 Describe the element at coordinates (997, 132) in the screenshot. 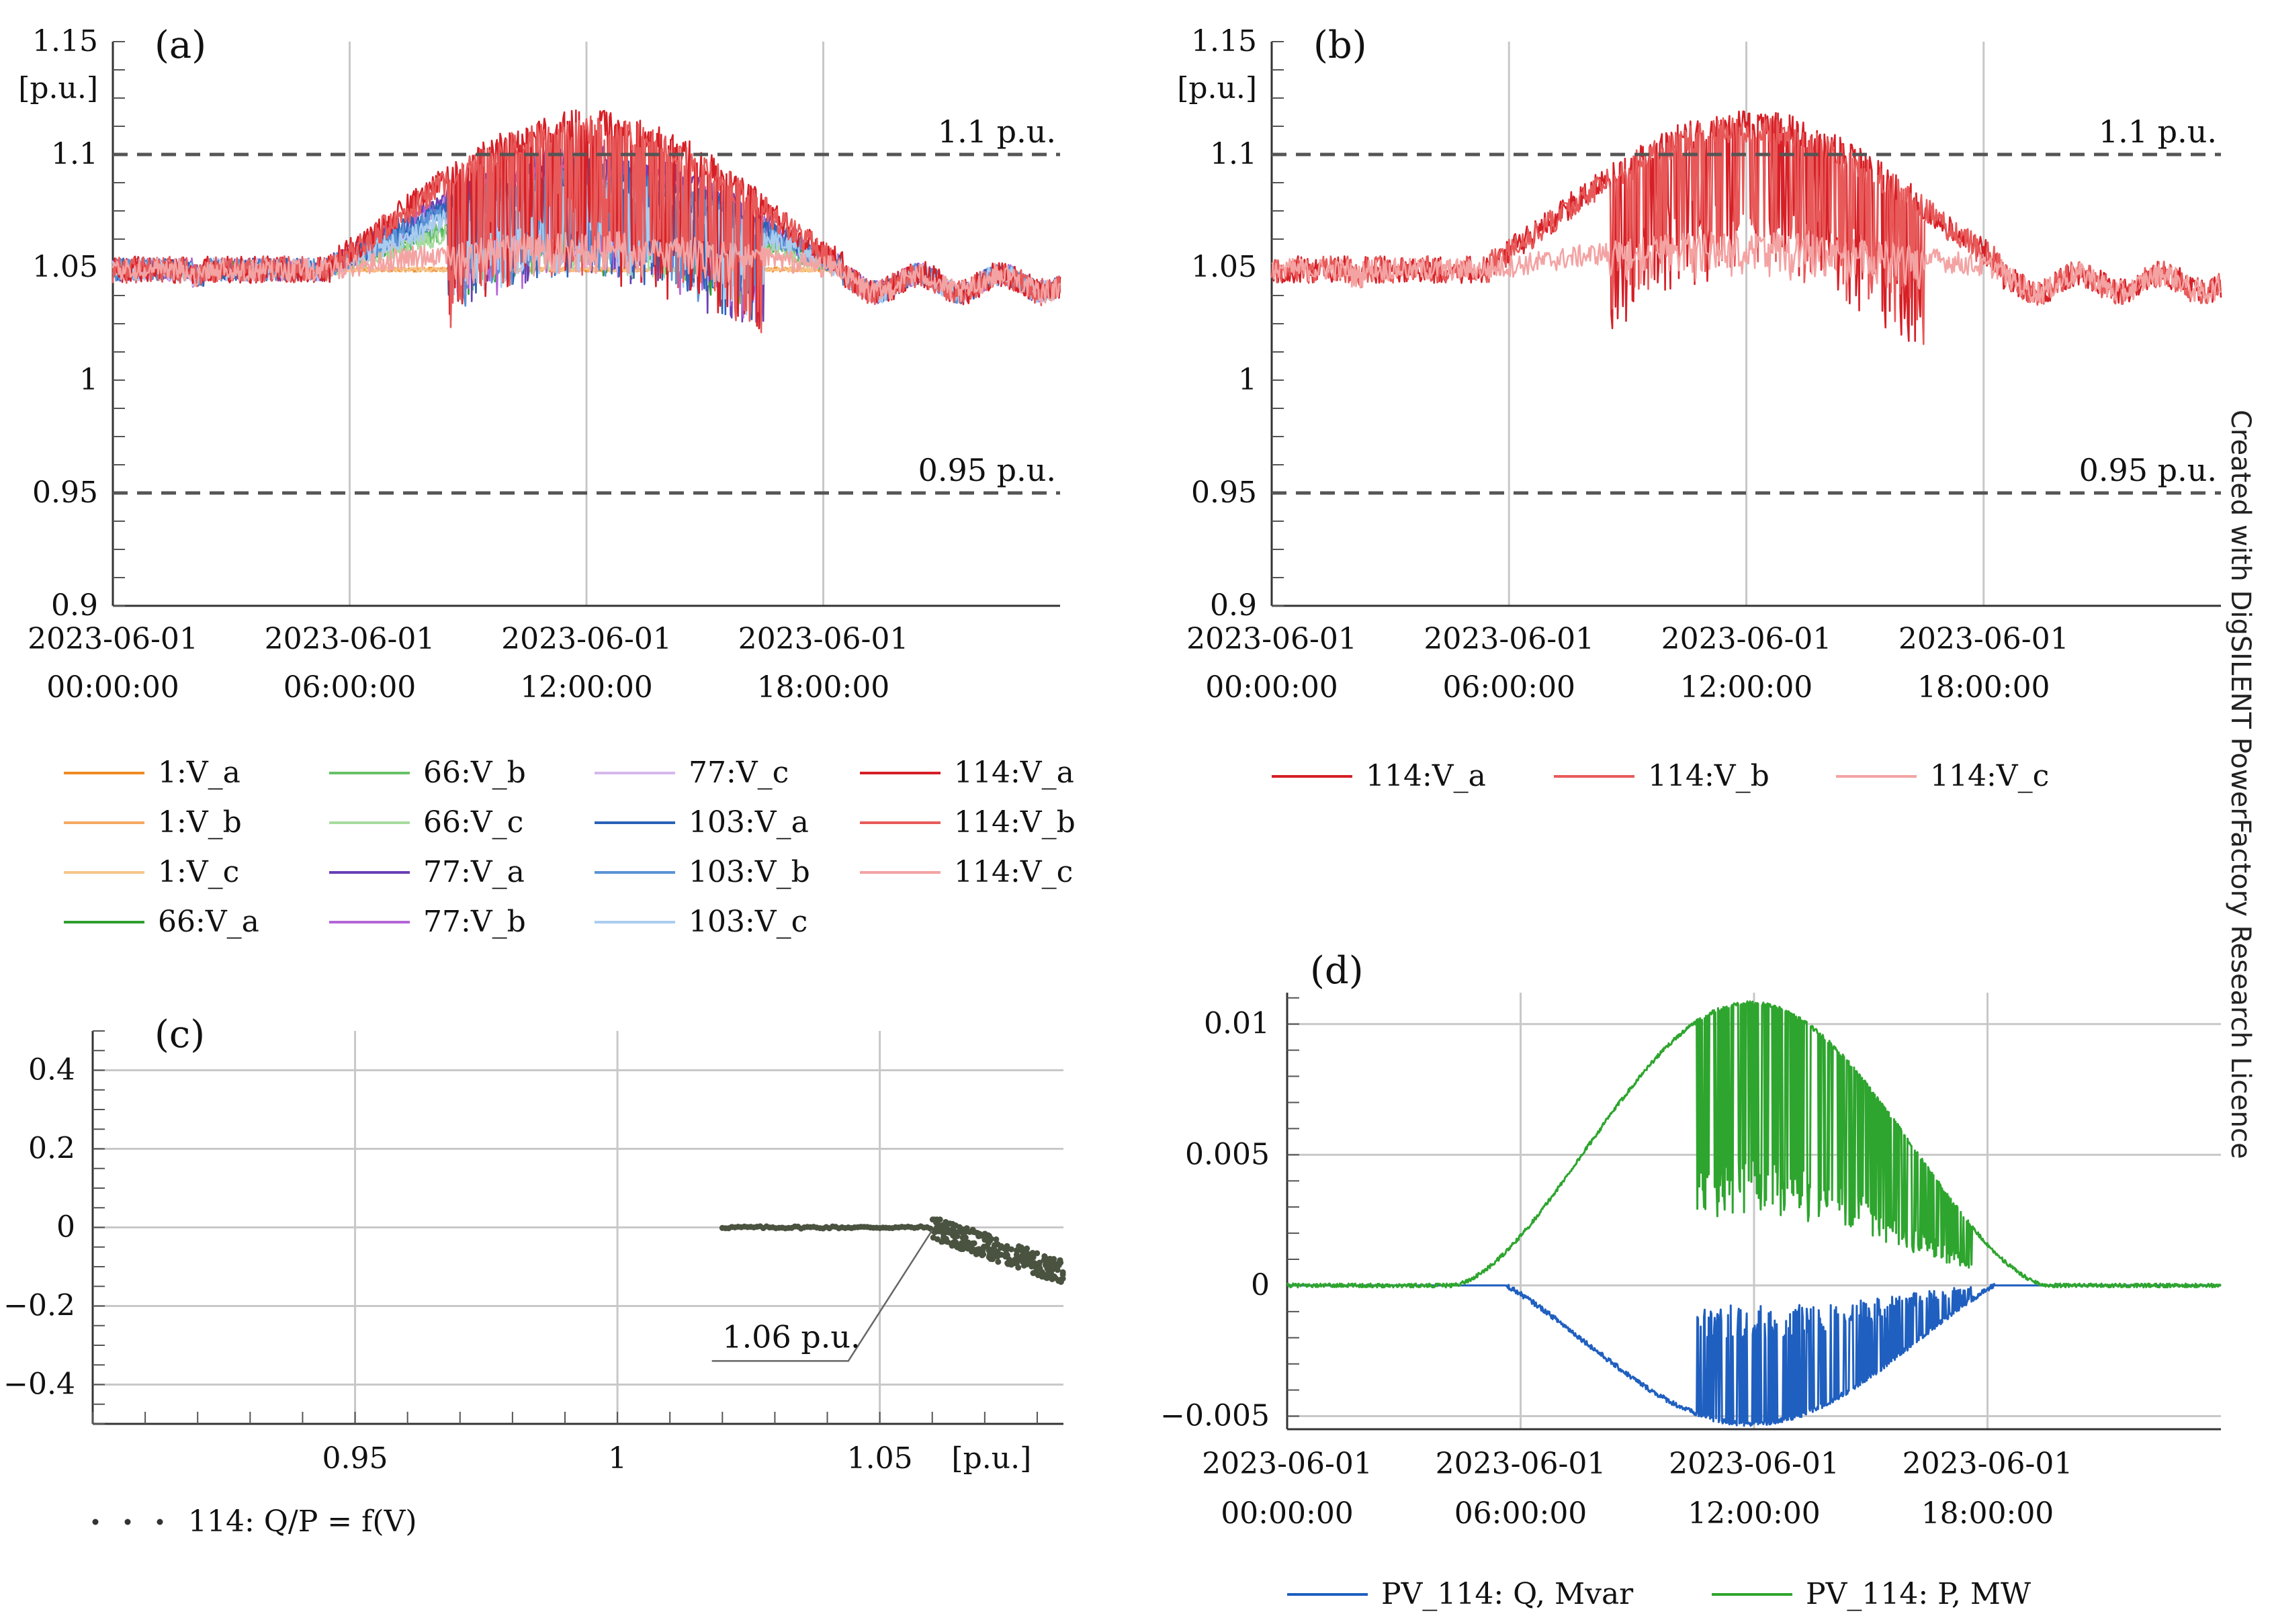

I see `limit-label: 1.1 p.u.` at that location.